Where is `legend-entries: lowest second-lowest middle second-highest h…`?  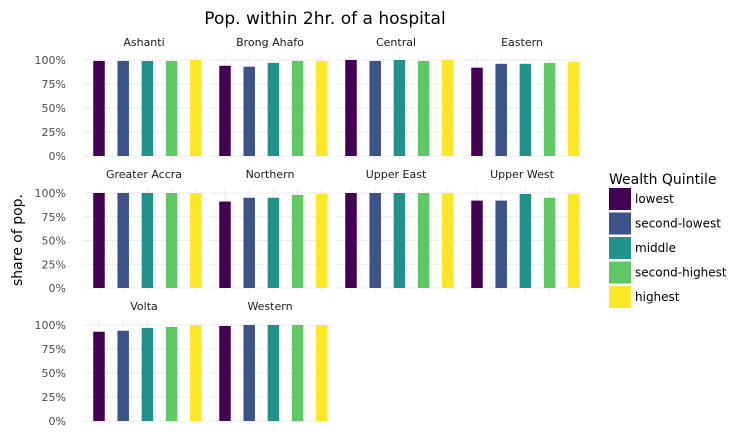
legend-entries: lowest second-lowest middle second-highest h… is located at coordinates (668, 248).